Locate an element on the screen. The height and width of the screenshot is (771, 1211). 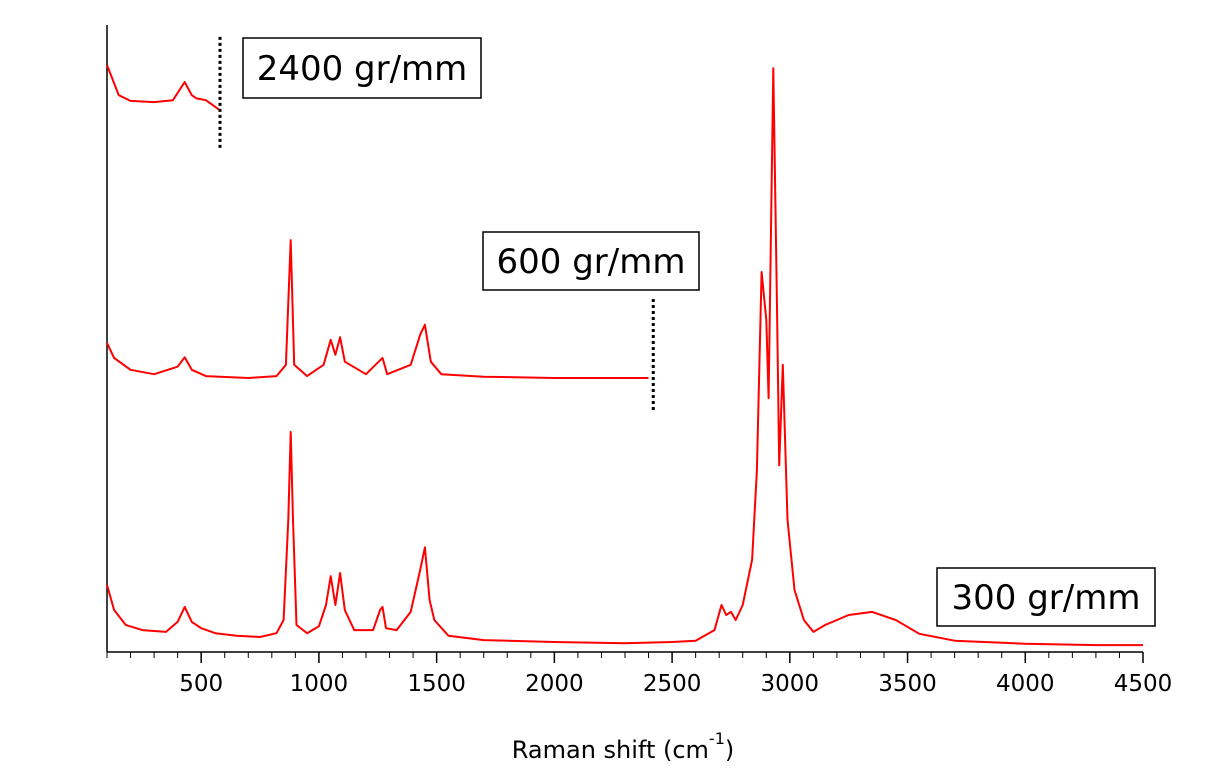
x-tick-label: 2500 is located at coordinates (672, 684).